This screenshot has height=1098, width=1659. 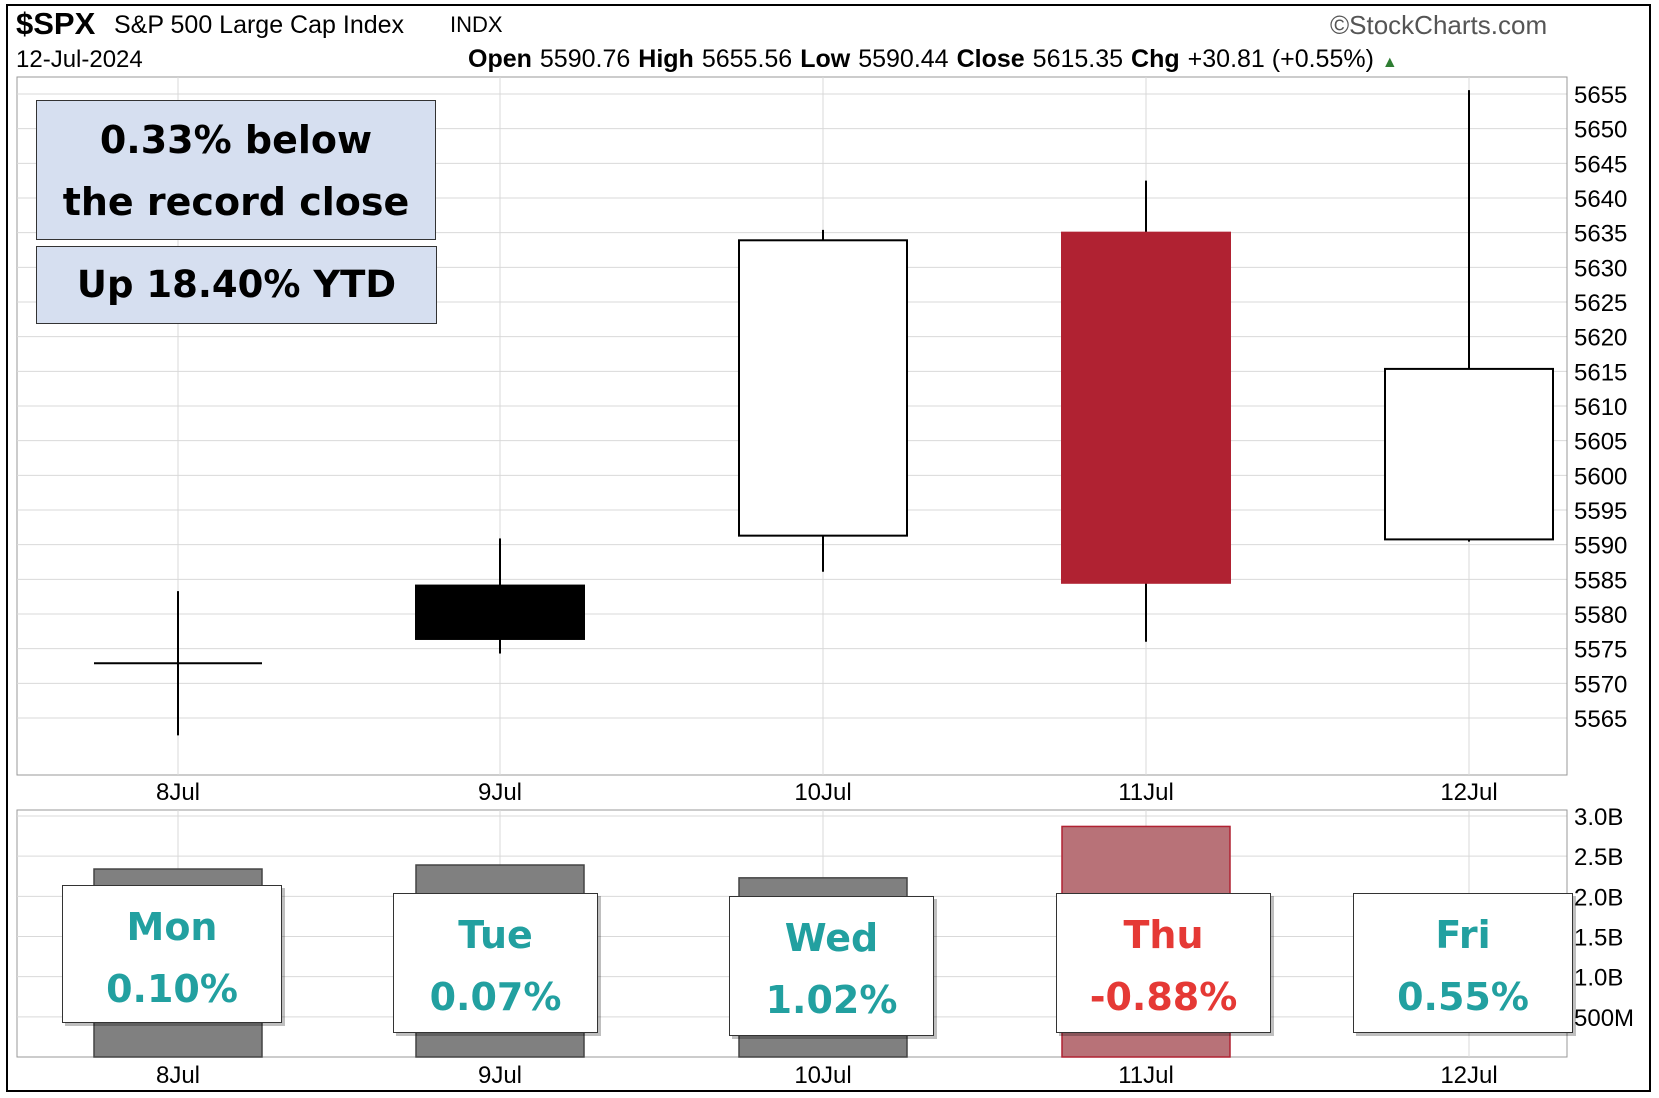 I want to click on day-change: -0.88%, so click(x=1163, y=997).